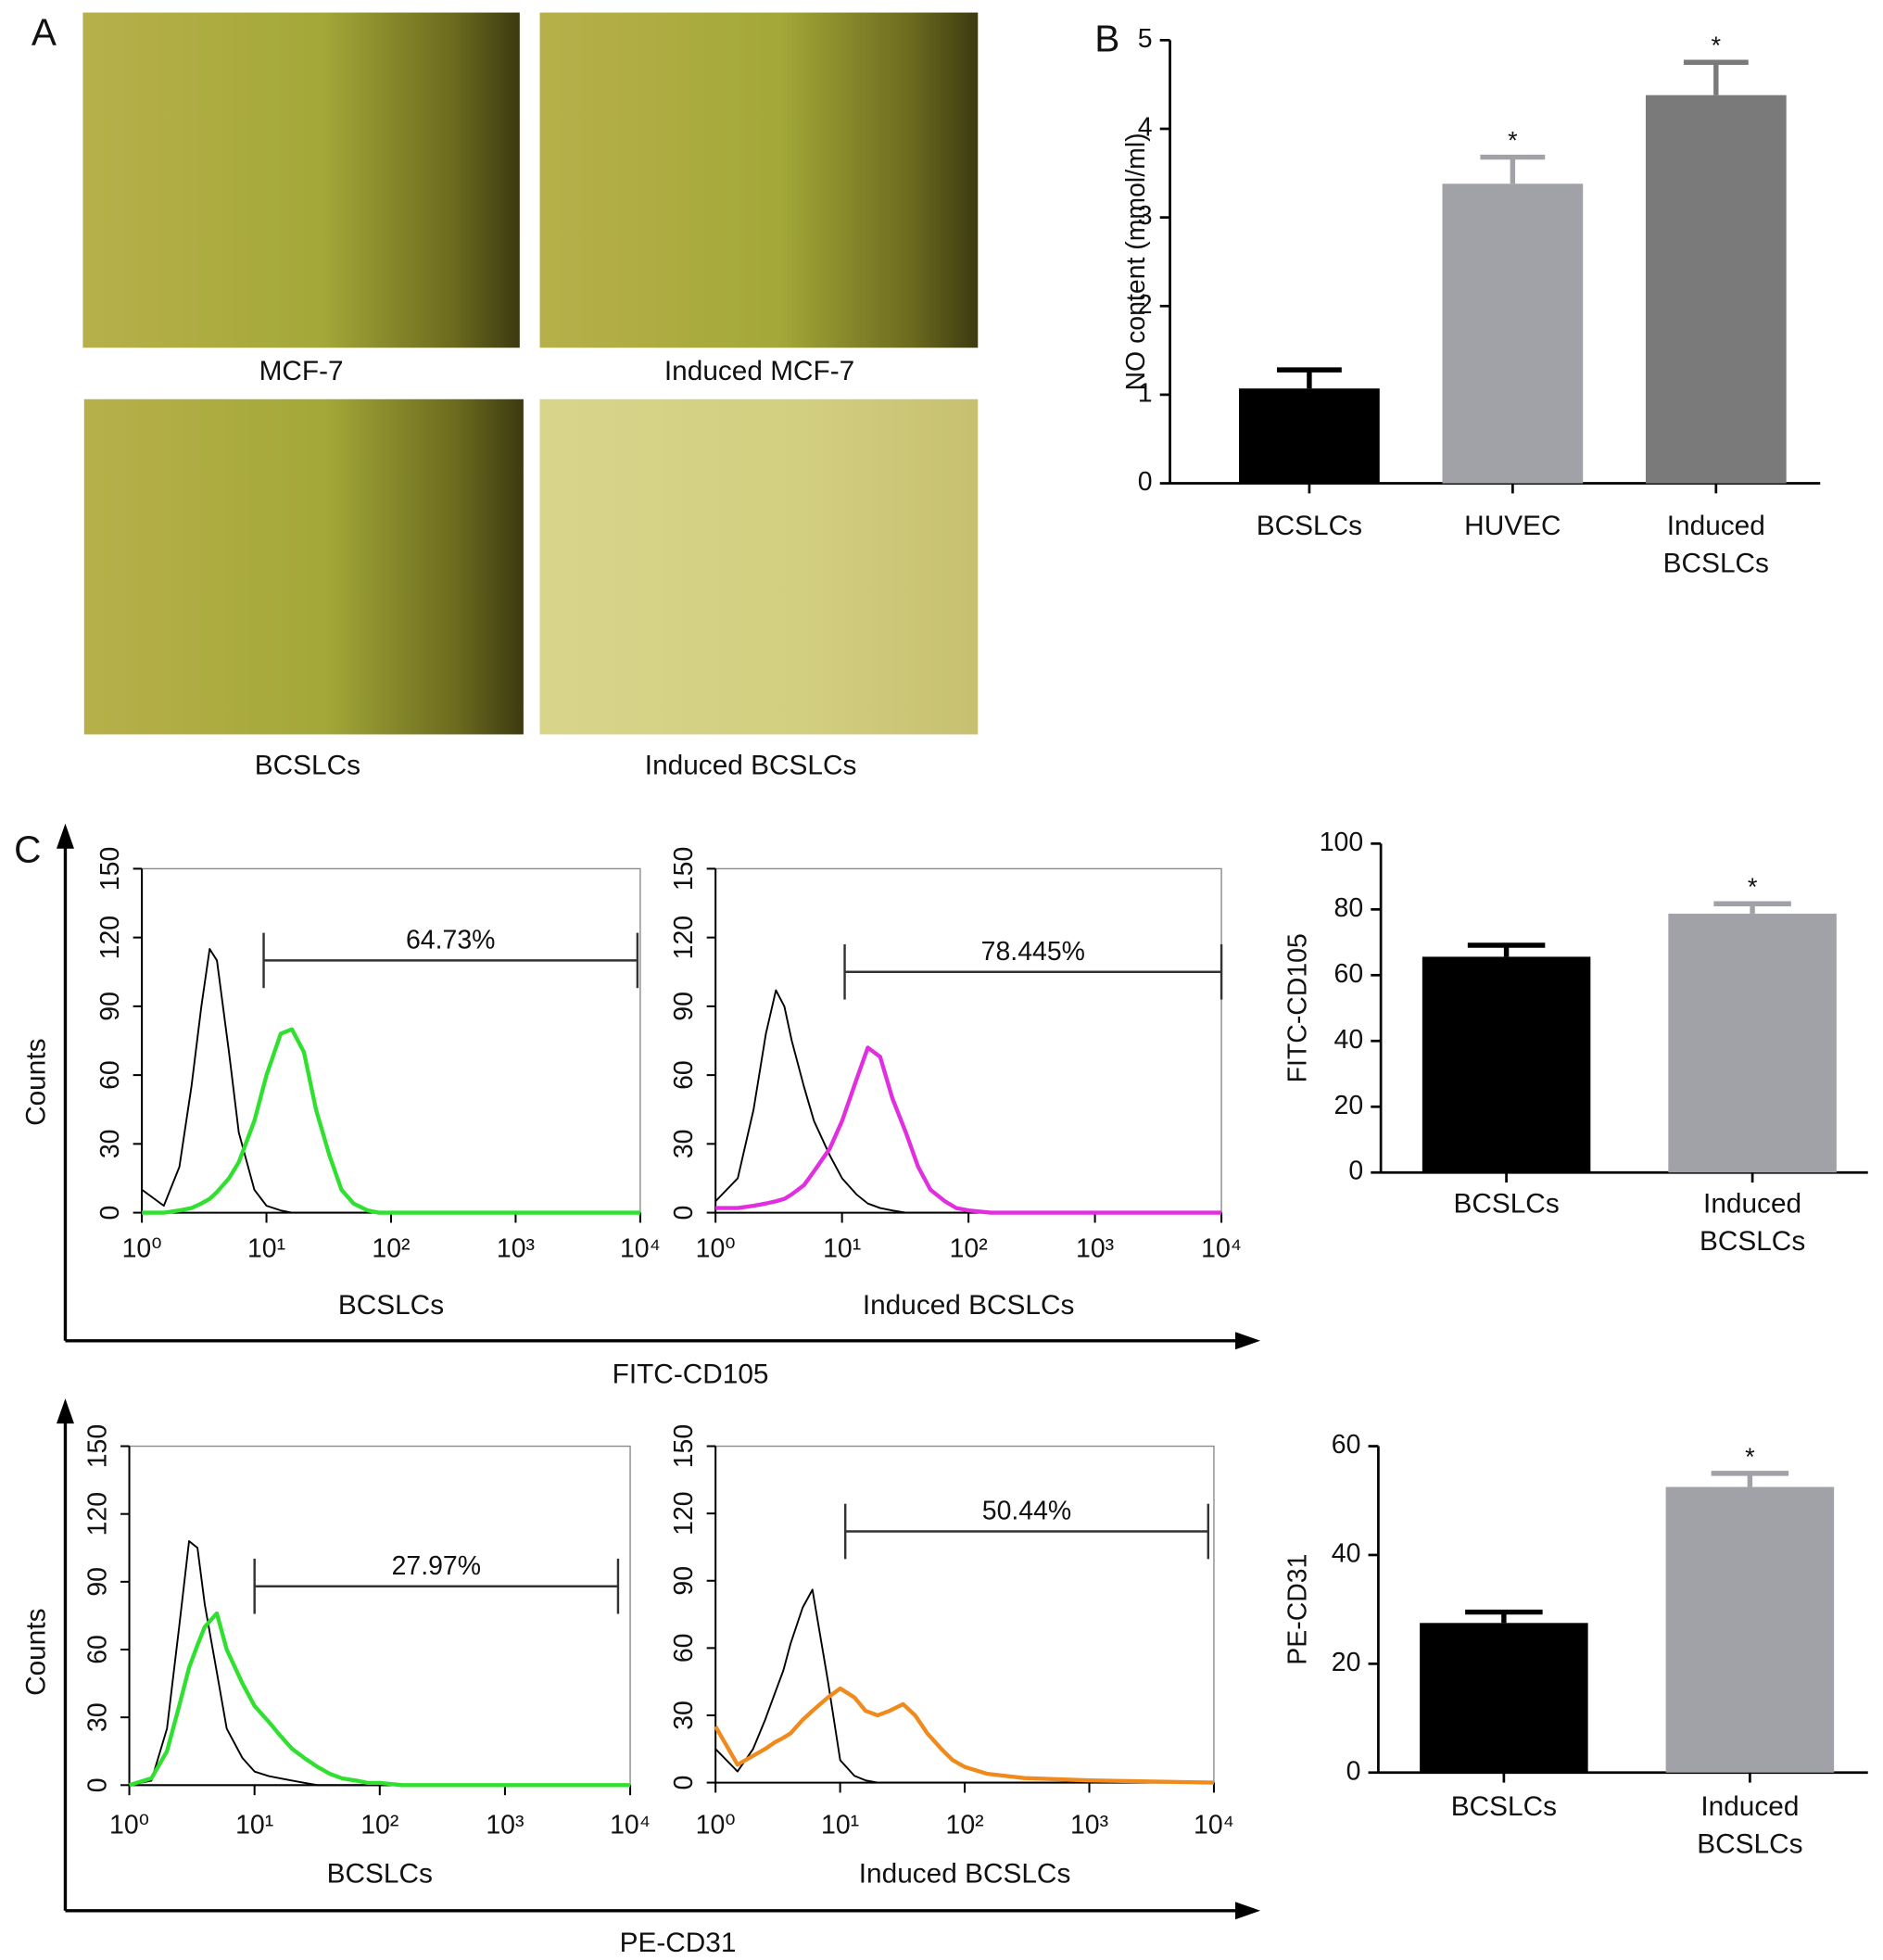  Describe the element at coordinates (27, 849) in the screenshot. I see `panel-label: C` at that location.